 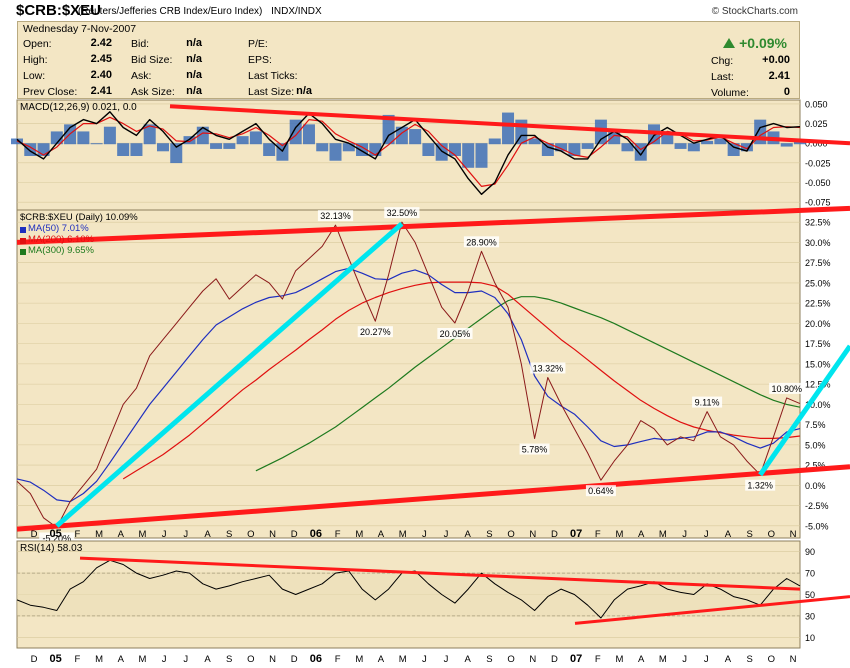 I want to click on ask-label: Ask:, so click(x=141, y=76).